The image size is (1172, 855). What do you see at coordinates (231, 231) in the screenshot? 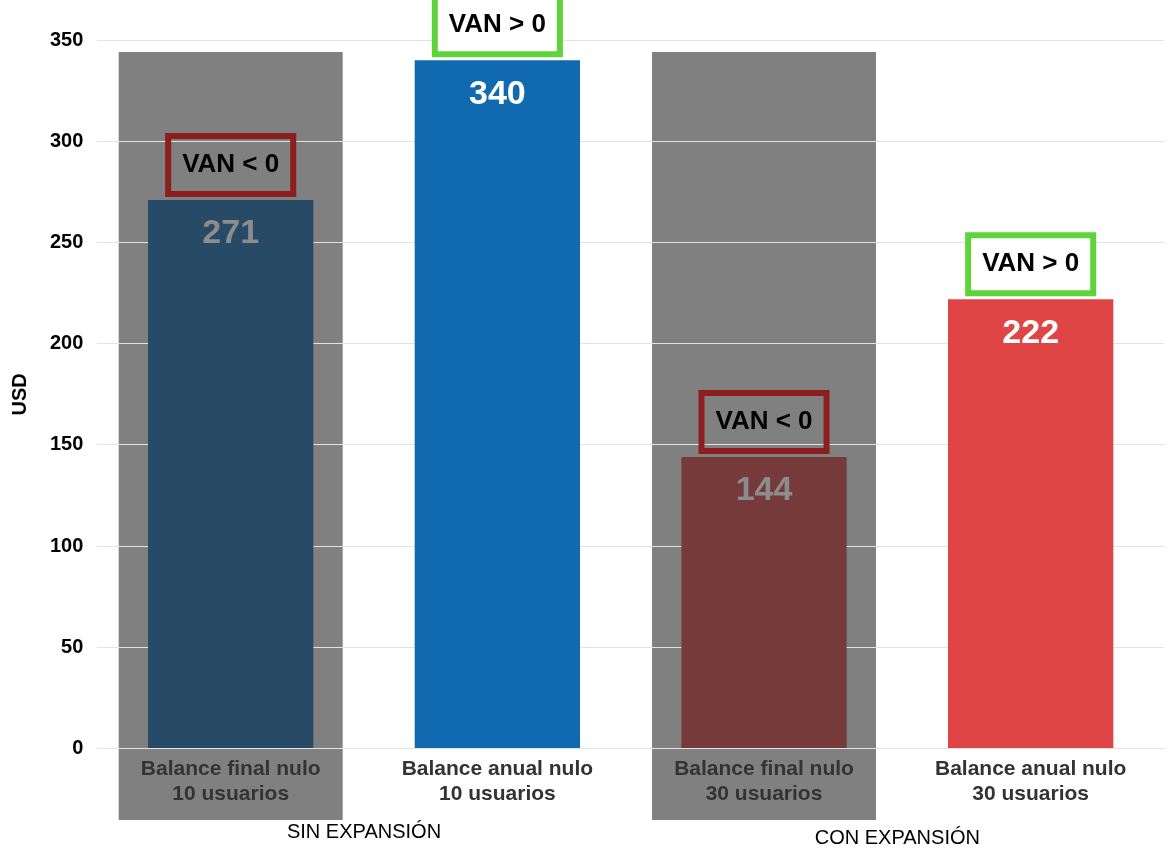
I see `data-label: 271` at bounding box center [231, 231].